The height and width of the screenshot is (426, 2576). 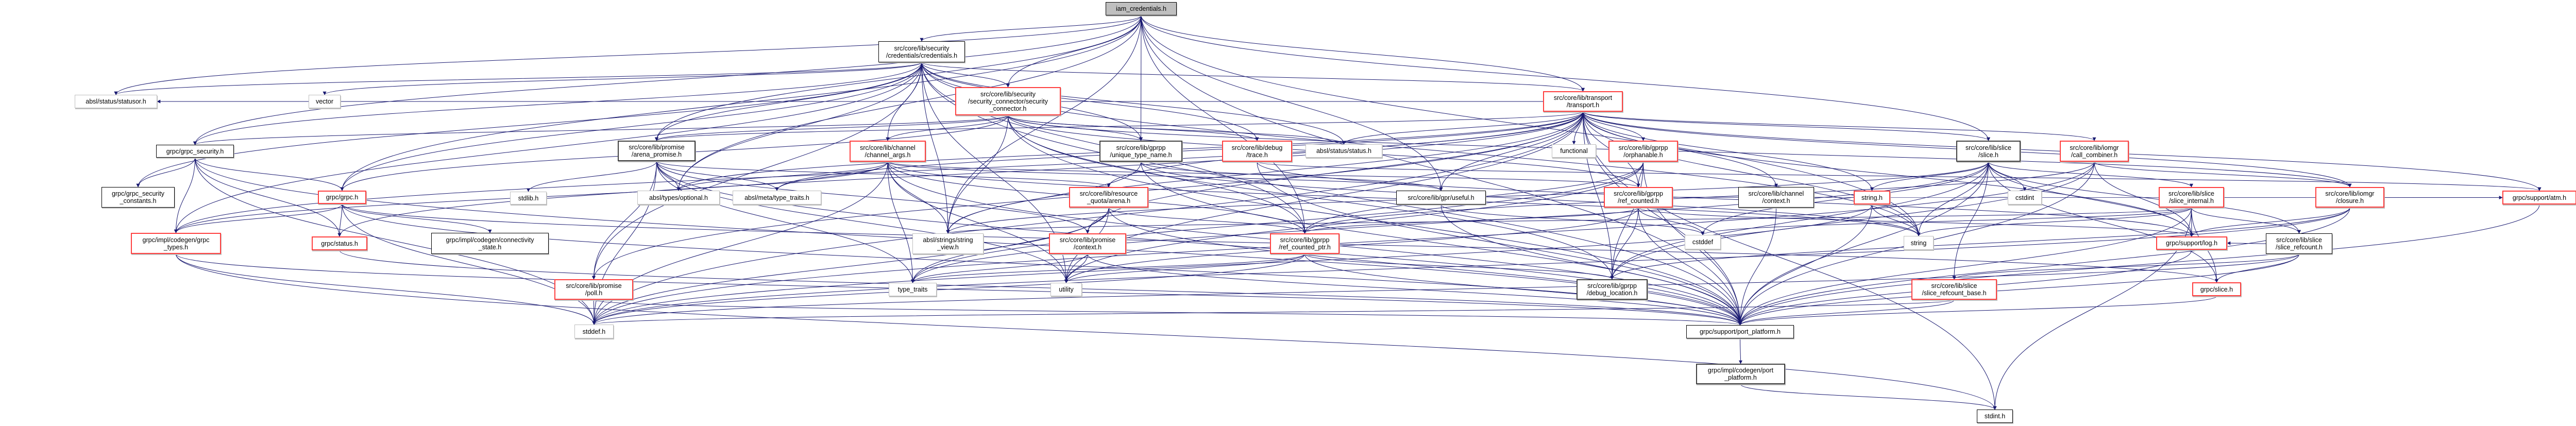 I want to click on edge-credentials-to-grpc-security-constants, so click(x=529, y=125).